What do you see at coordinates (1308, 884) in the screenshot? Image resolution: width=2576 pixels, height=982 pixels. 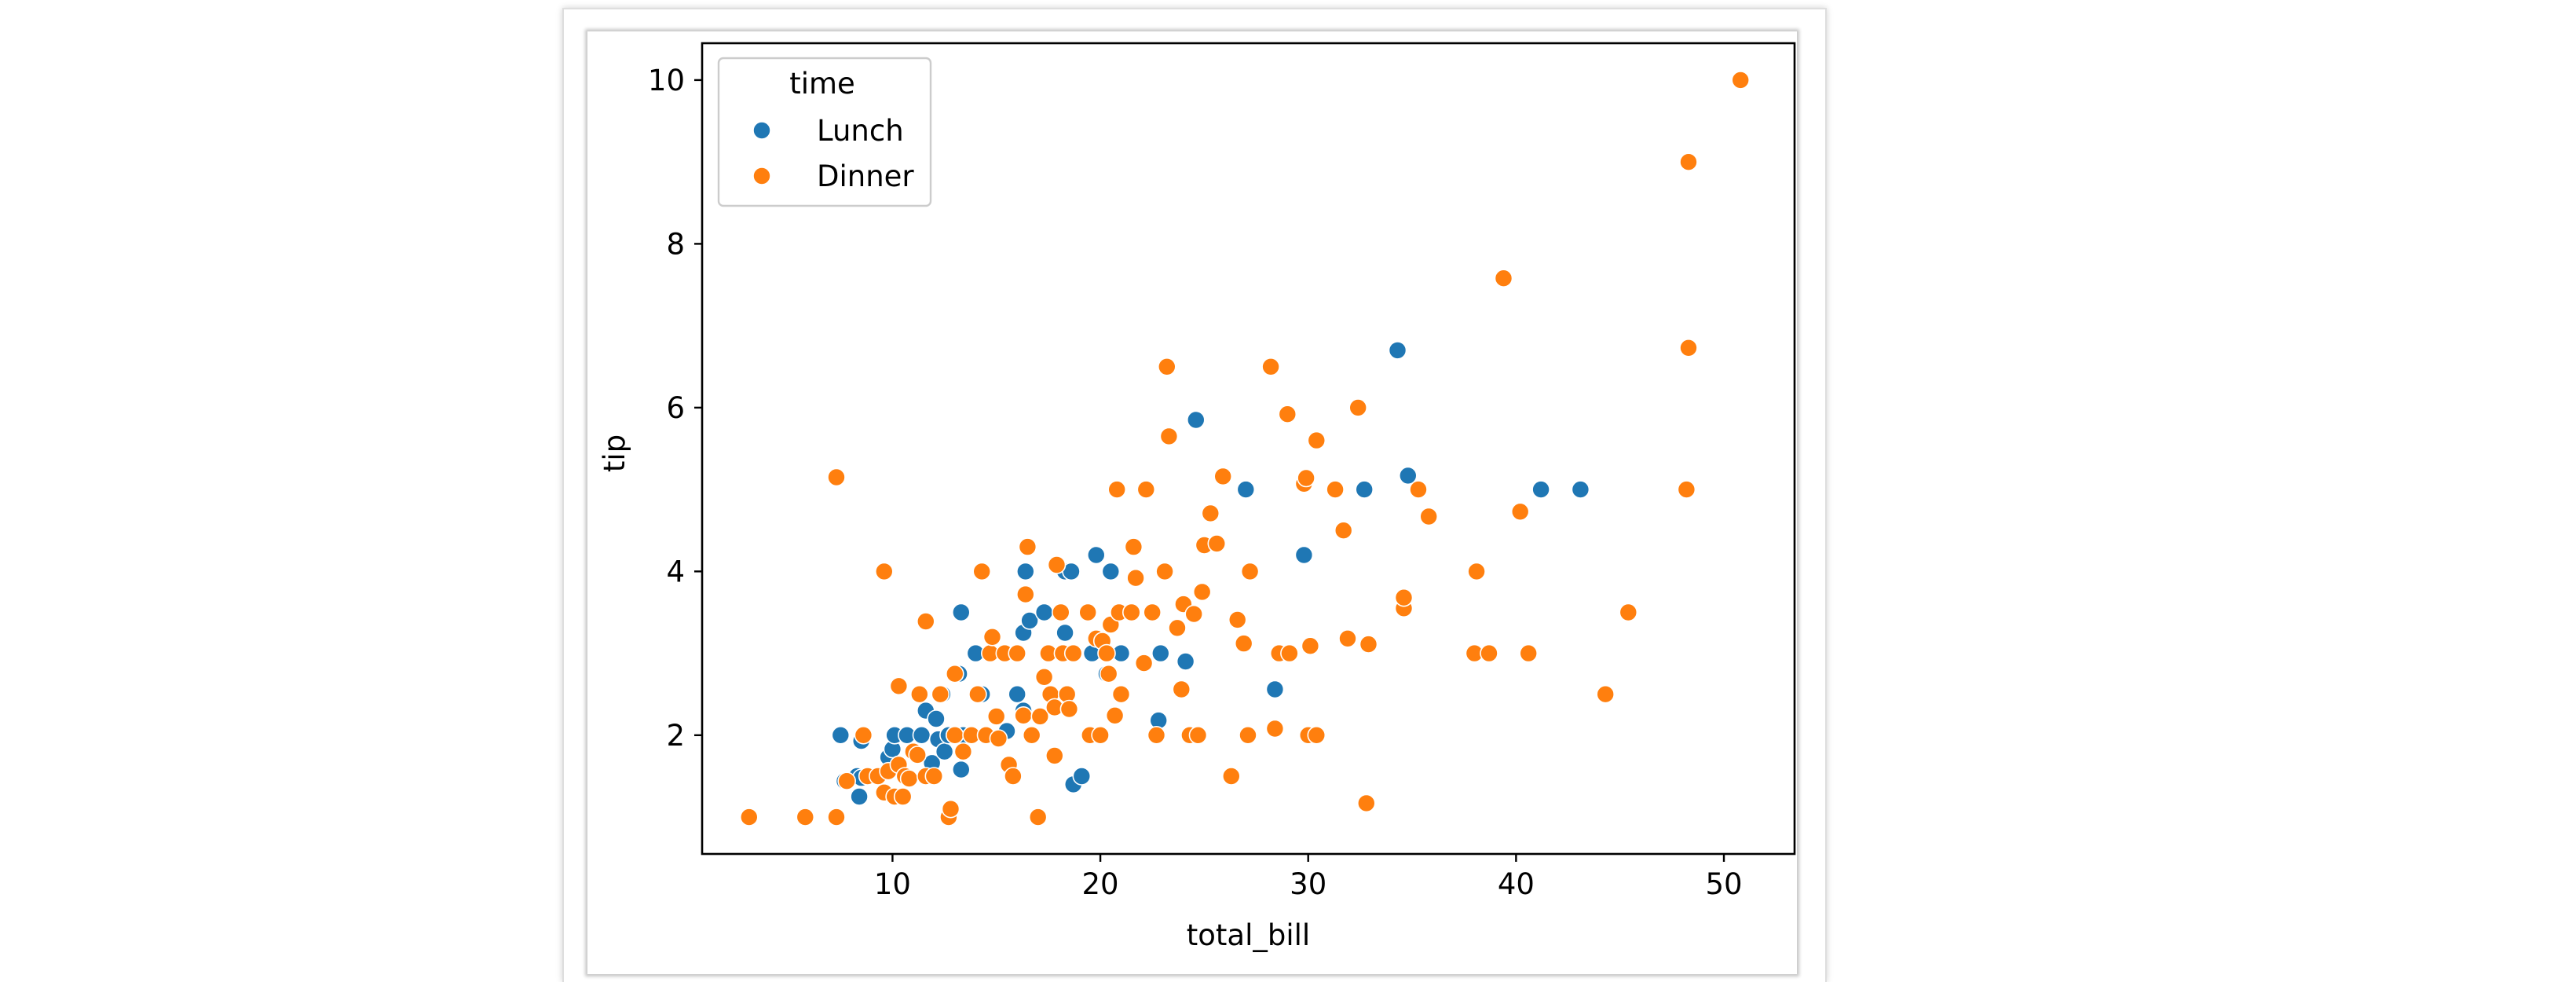 I see `x-tick-label: 30` at bounding box center [1308, 884].